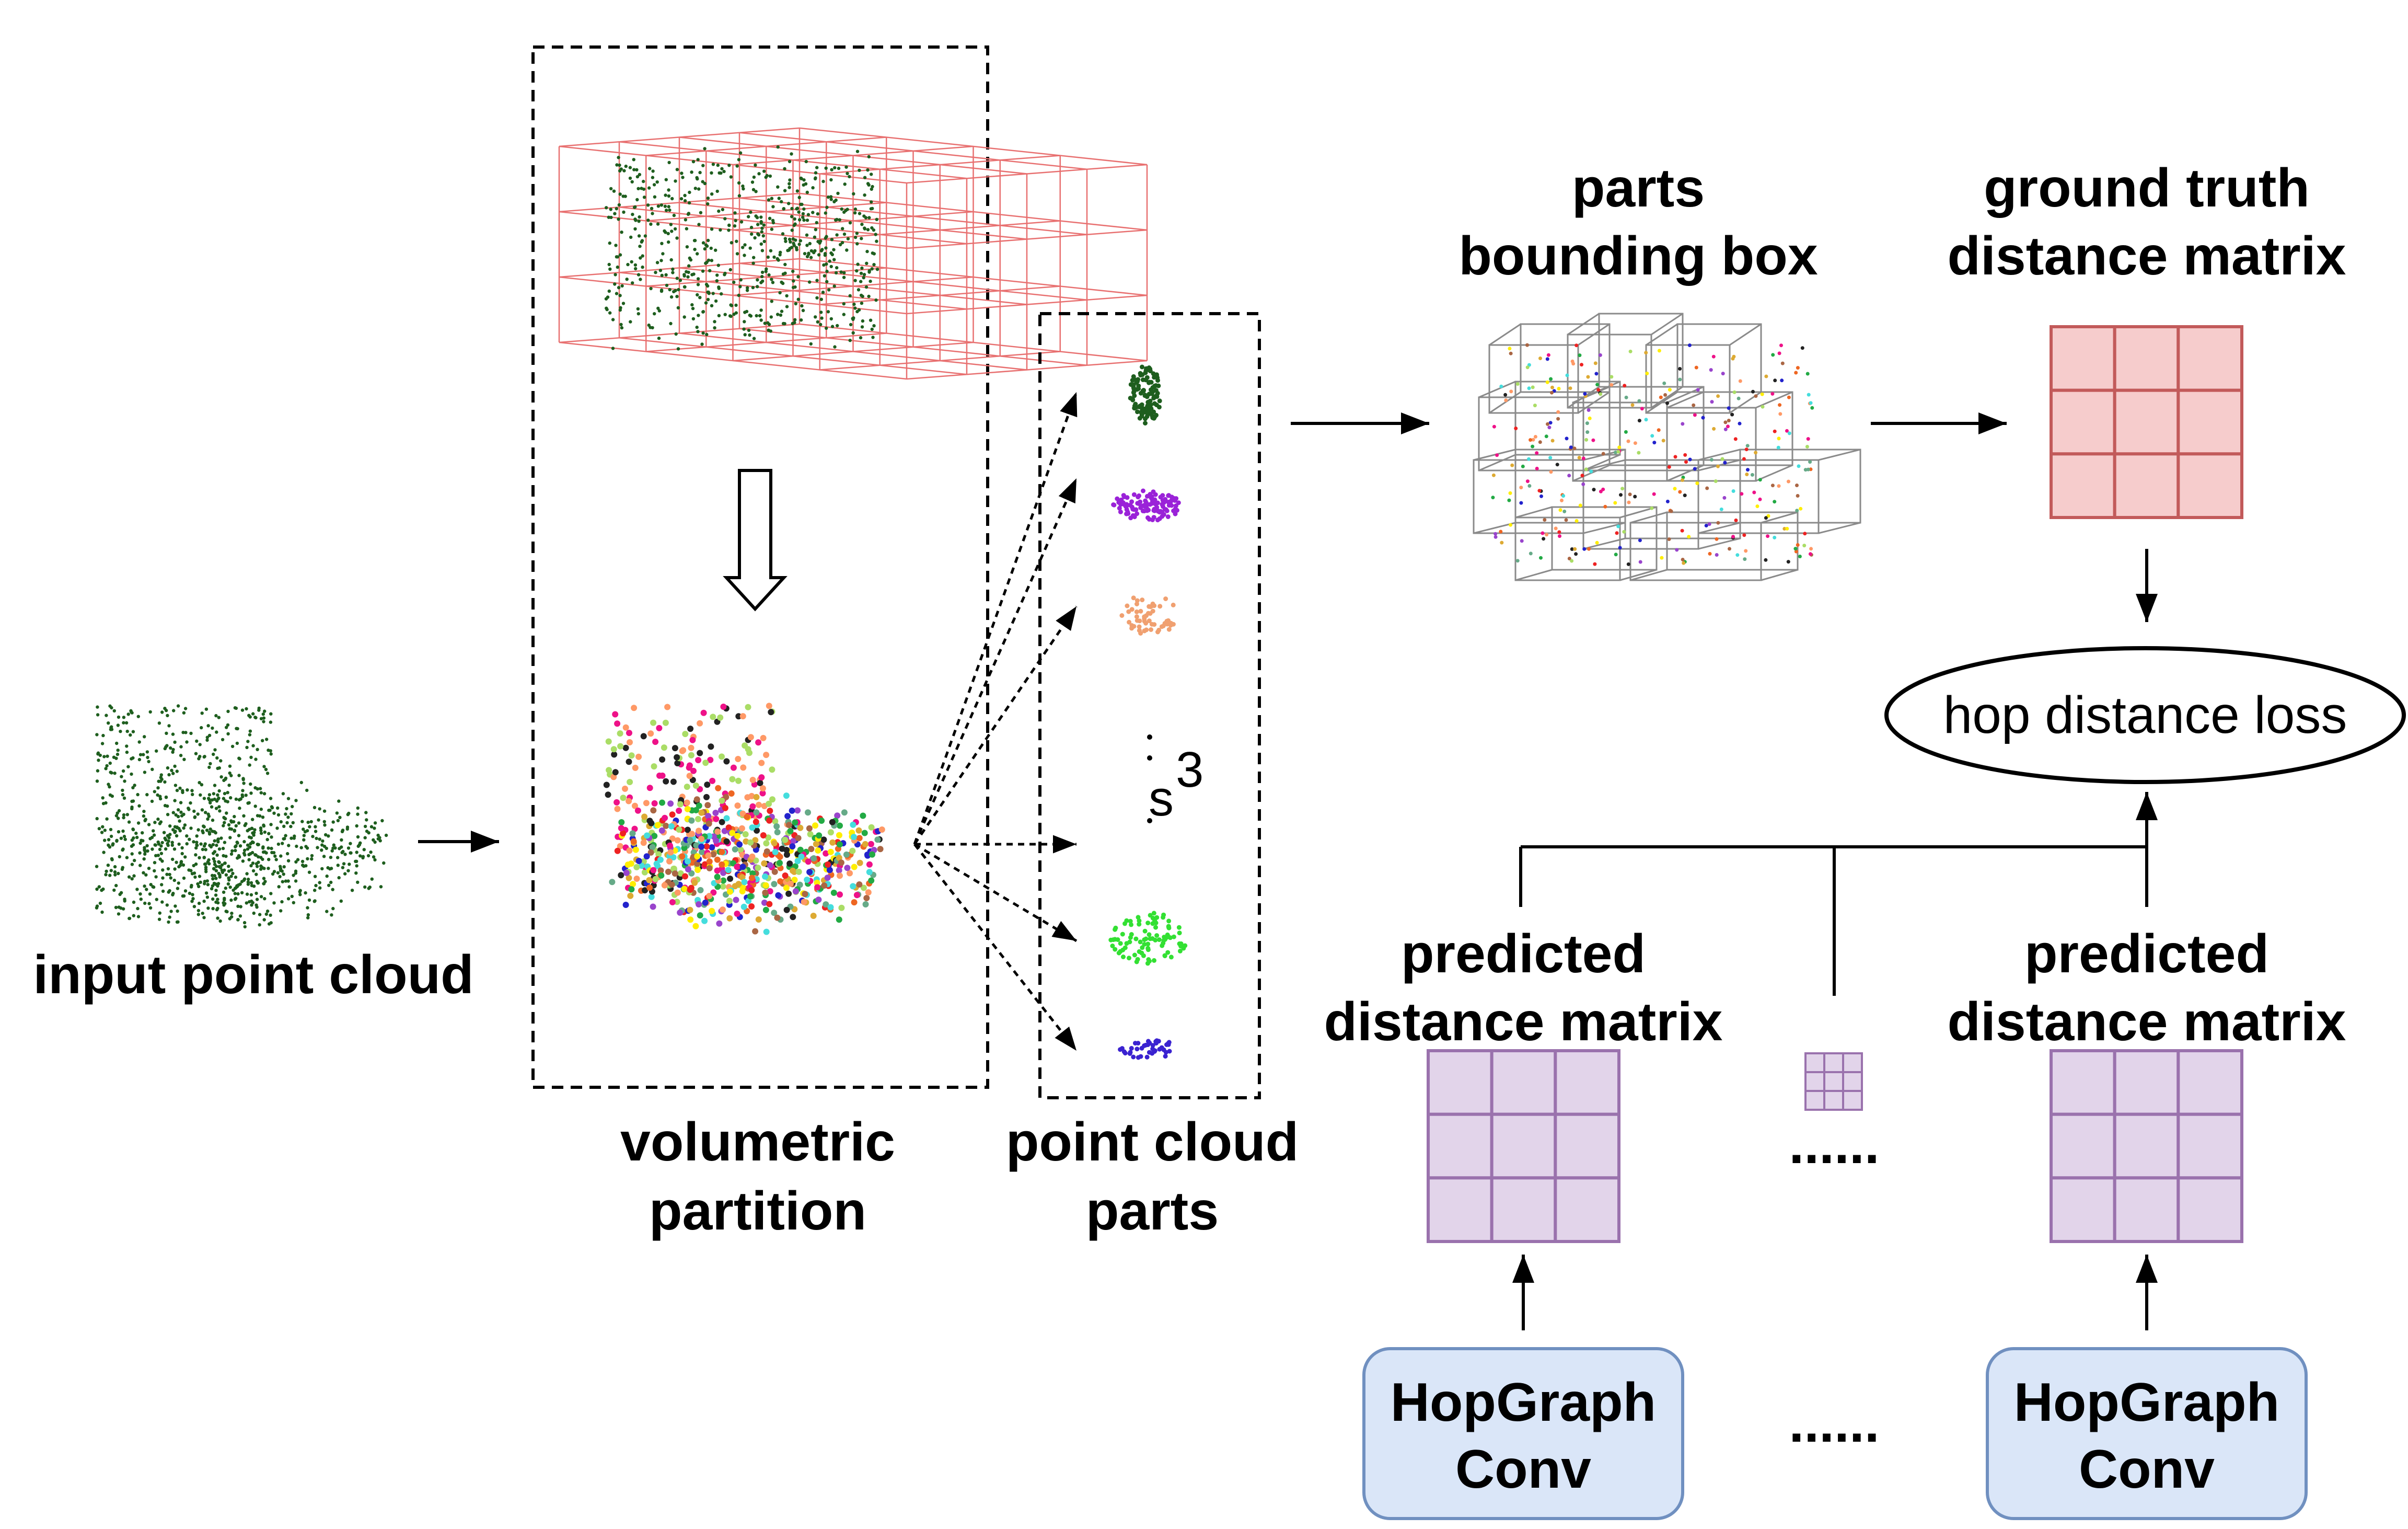 The width and height of the screenshot is (2408, 1529). What do you see at coordinates (1523, 1434) in the screenshot?
I see `hopgraph-conv-left: HopGraph Conv` at bounding box center [1523, 1434].